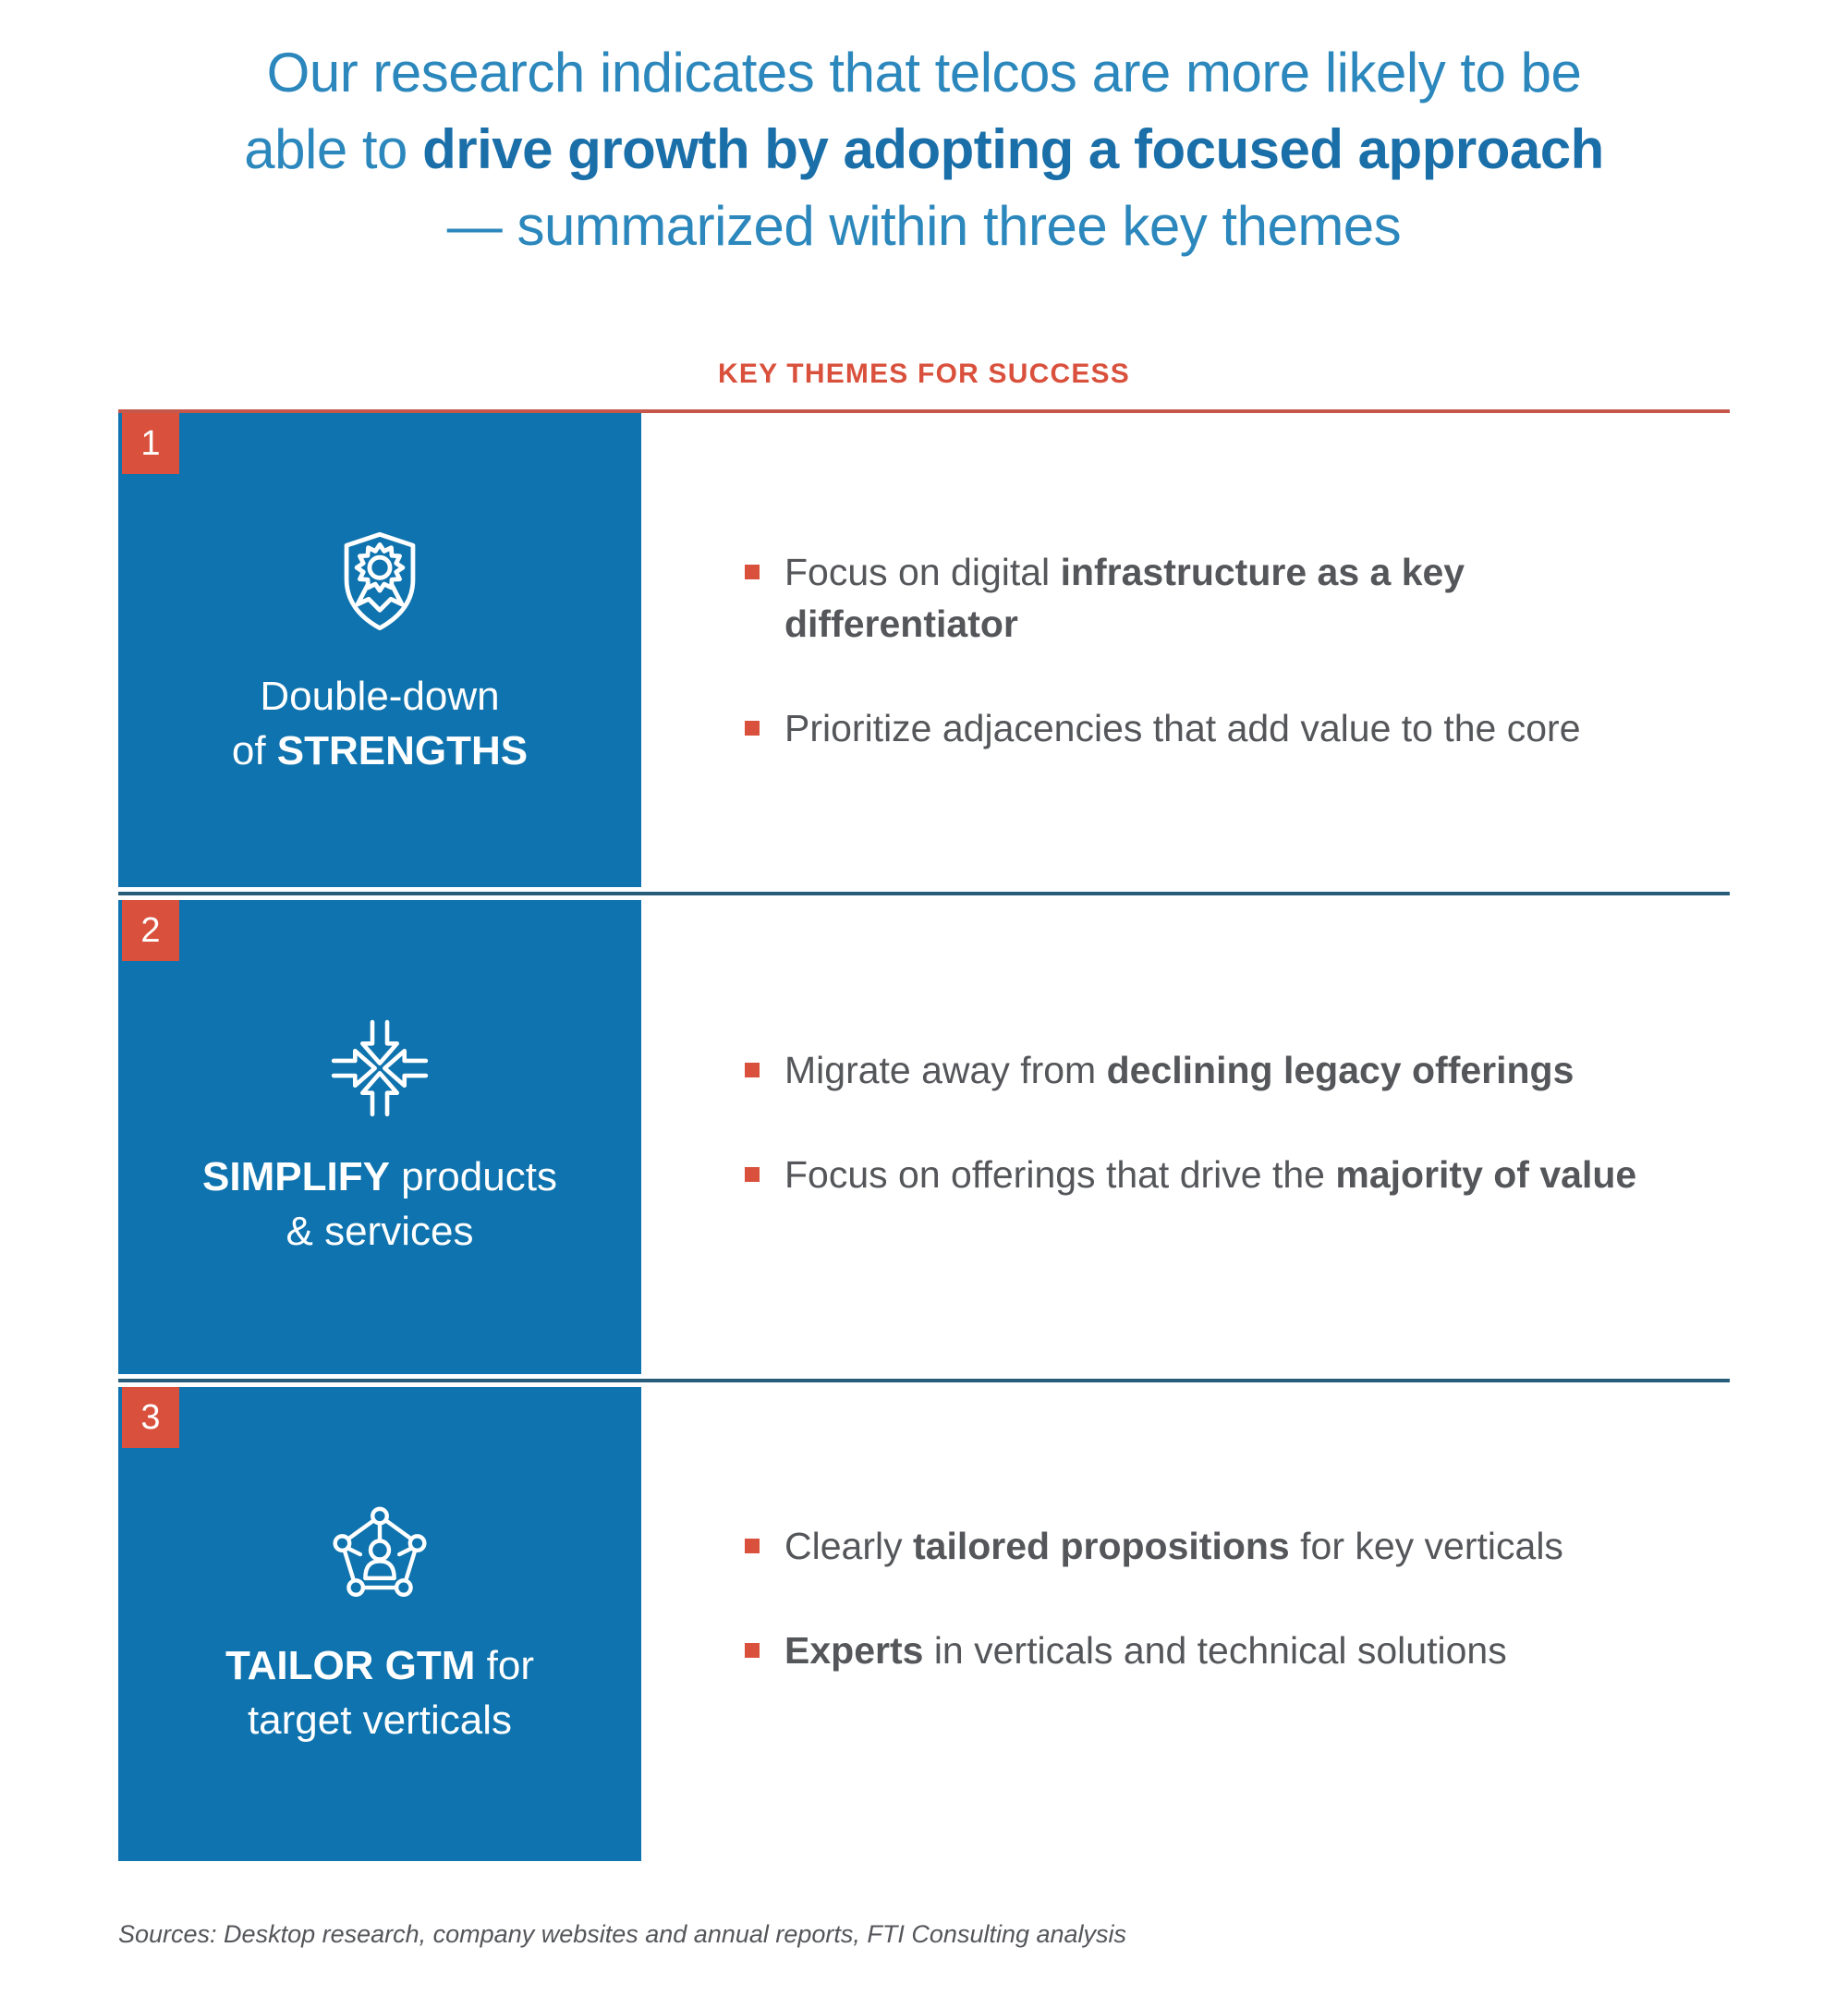  I want to click on converging-arrows-icon, so click(379, 1068).